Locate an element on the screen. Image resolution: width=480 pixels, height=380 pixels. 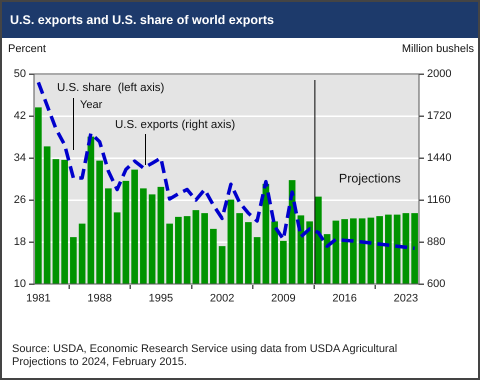
chart-title: U.S. exports and U.S. share of world exports is located at coordinates (240, 20).